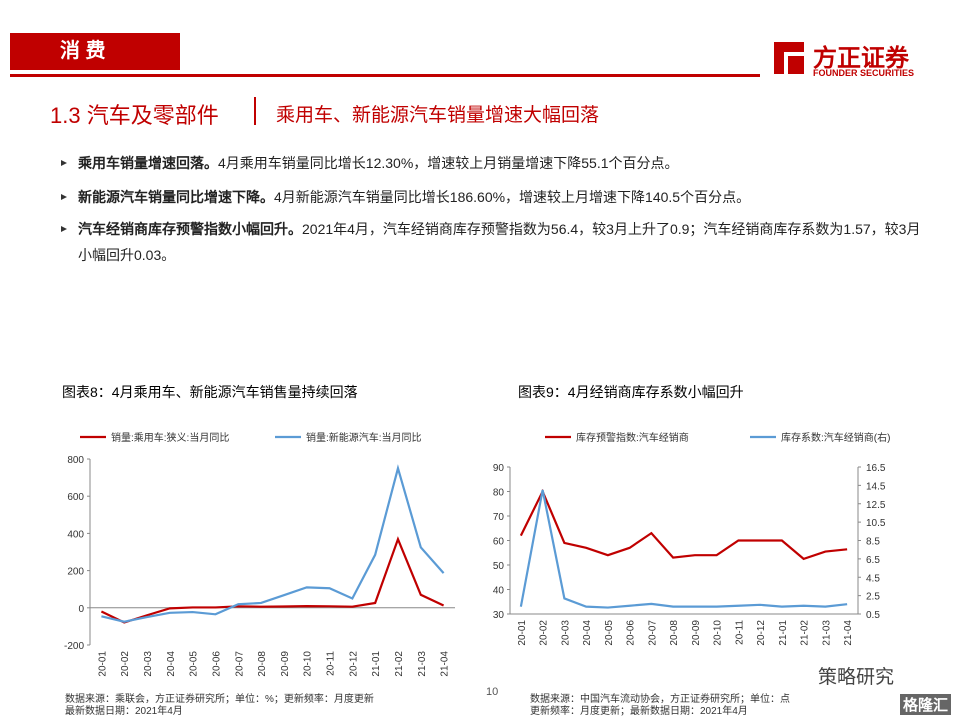 This screenshot has height=720, width=960. Describe the element at coordinates (873, 560) in the screenshot. I see `y2-tick-label: 6.5` at that location.